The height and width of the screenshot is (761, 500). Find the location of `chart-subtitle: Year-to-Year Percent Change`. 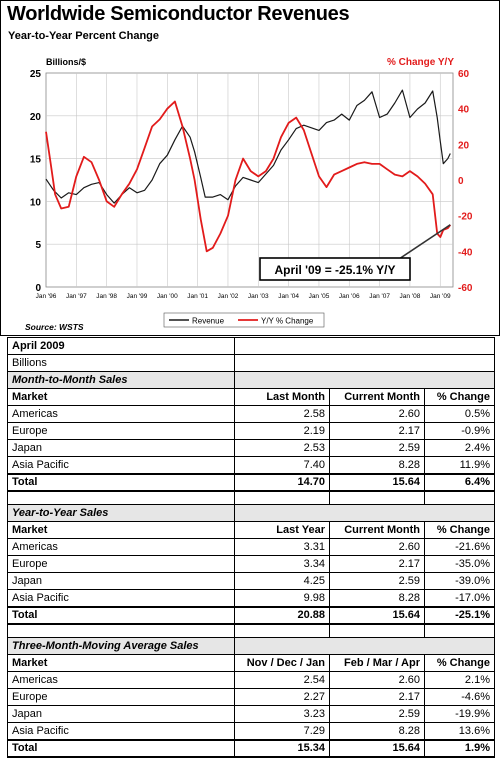

chart-subtitle: Year-to-Year Percent Change is located at coordinates (84, 36).